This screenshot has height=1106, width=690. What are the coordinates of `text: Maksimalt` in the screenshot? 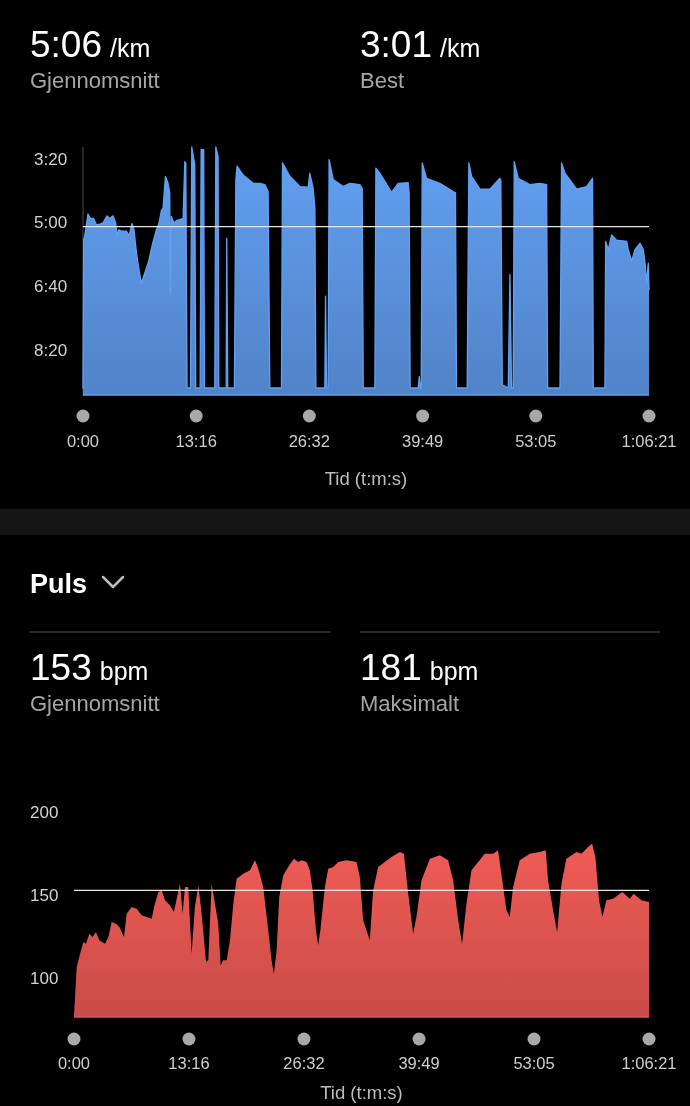 It's located at (410, 703).